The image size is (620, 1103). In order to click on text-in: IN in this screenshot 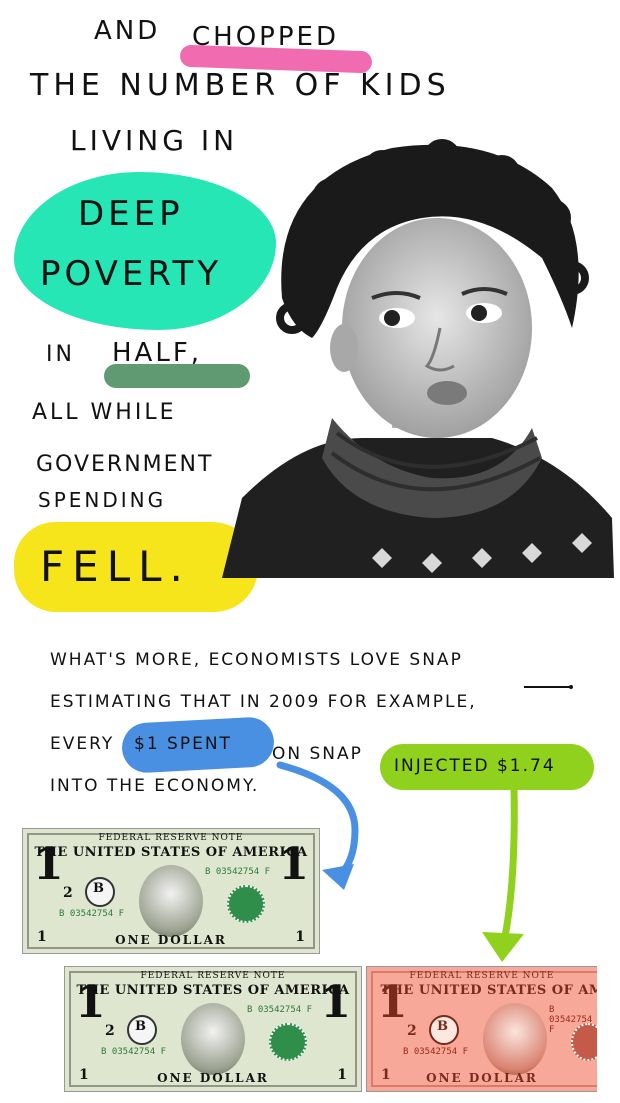, I will do `click(60, 354)`.